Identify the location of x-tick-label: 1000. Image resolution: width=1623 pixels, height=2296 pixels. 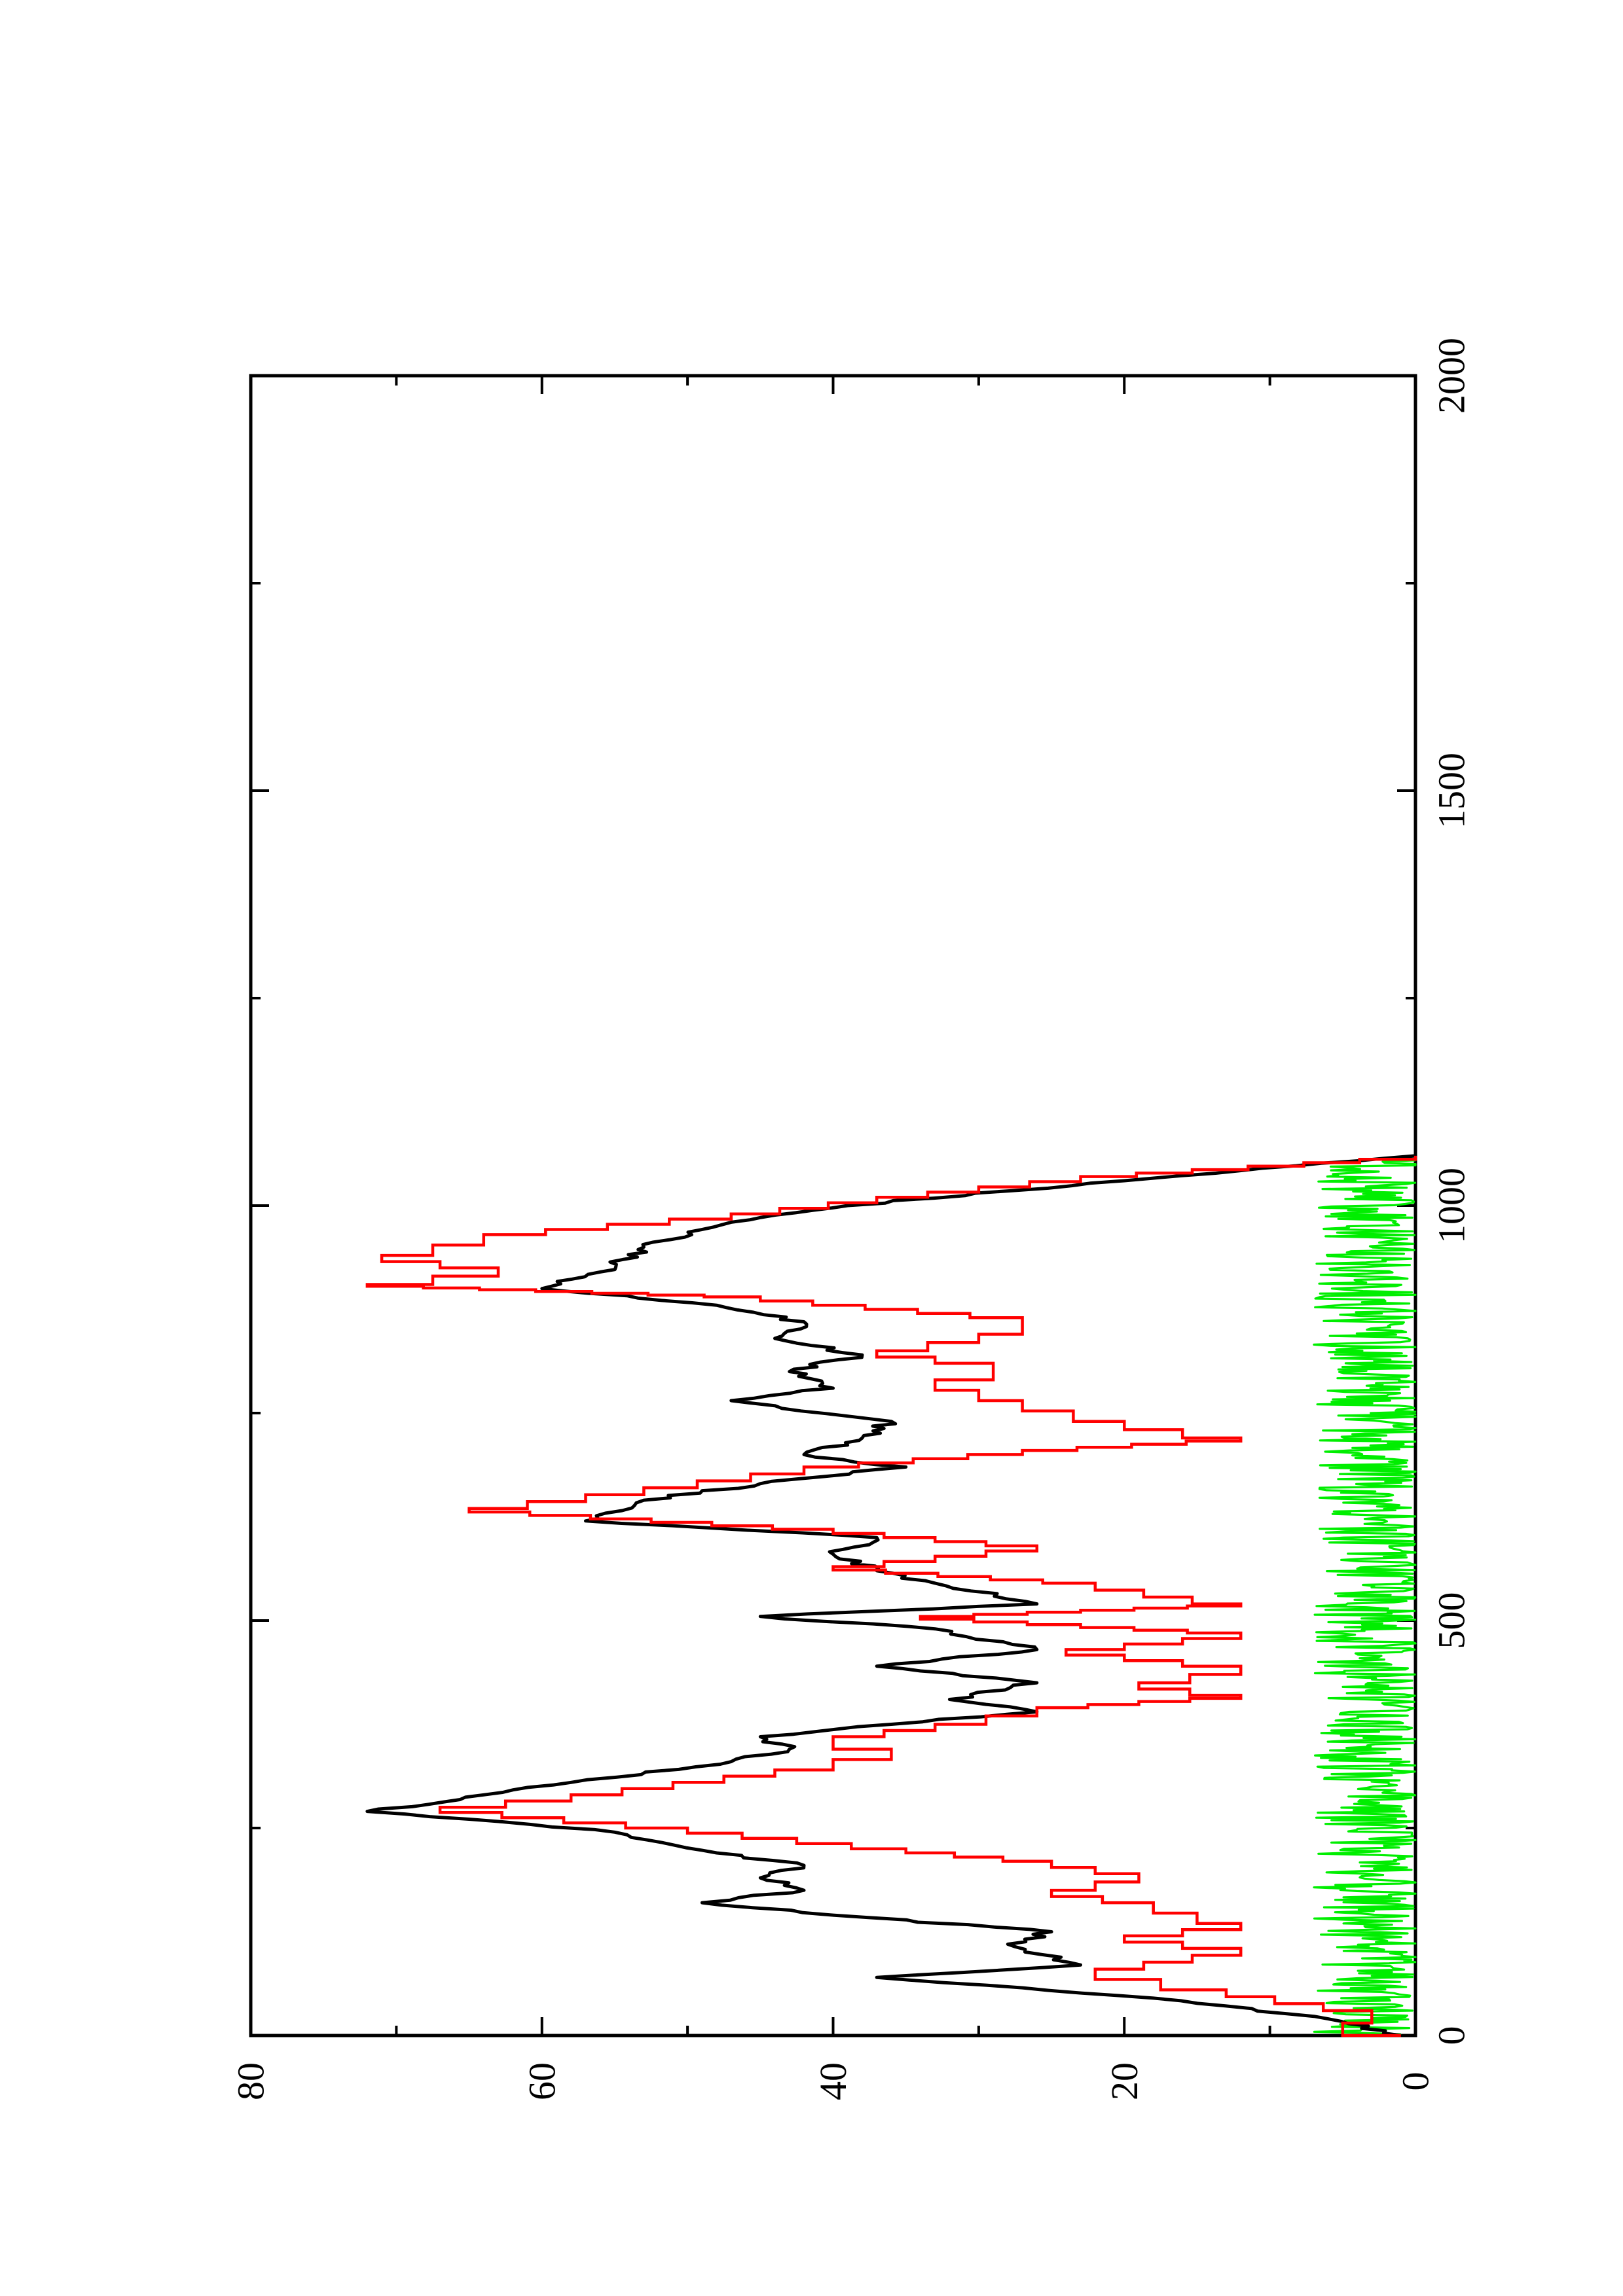
(1452, 1206).